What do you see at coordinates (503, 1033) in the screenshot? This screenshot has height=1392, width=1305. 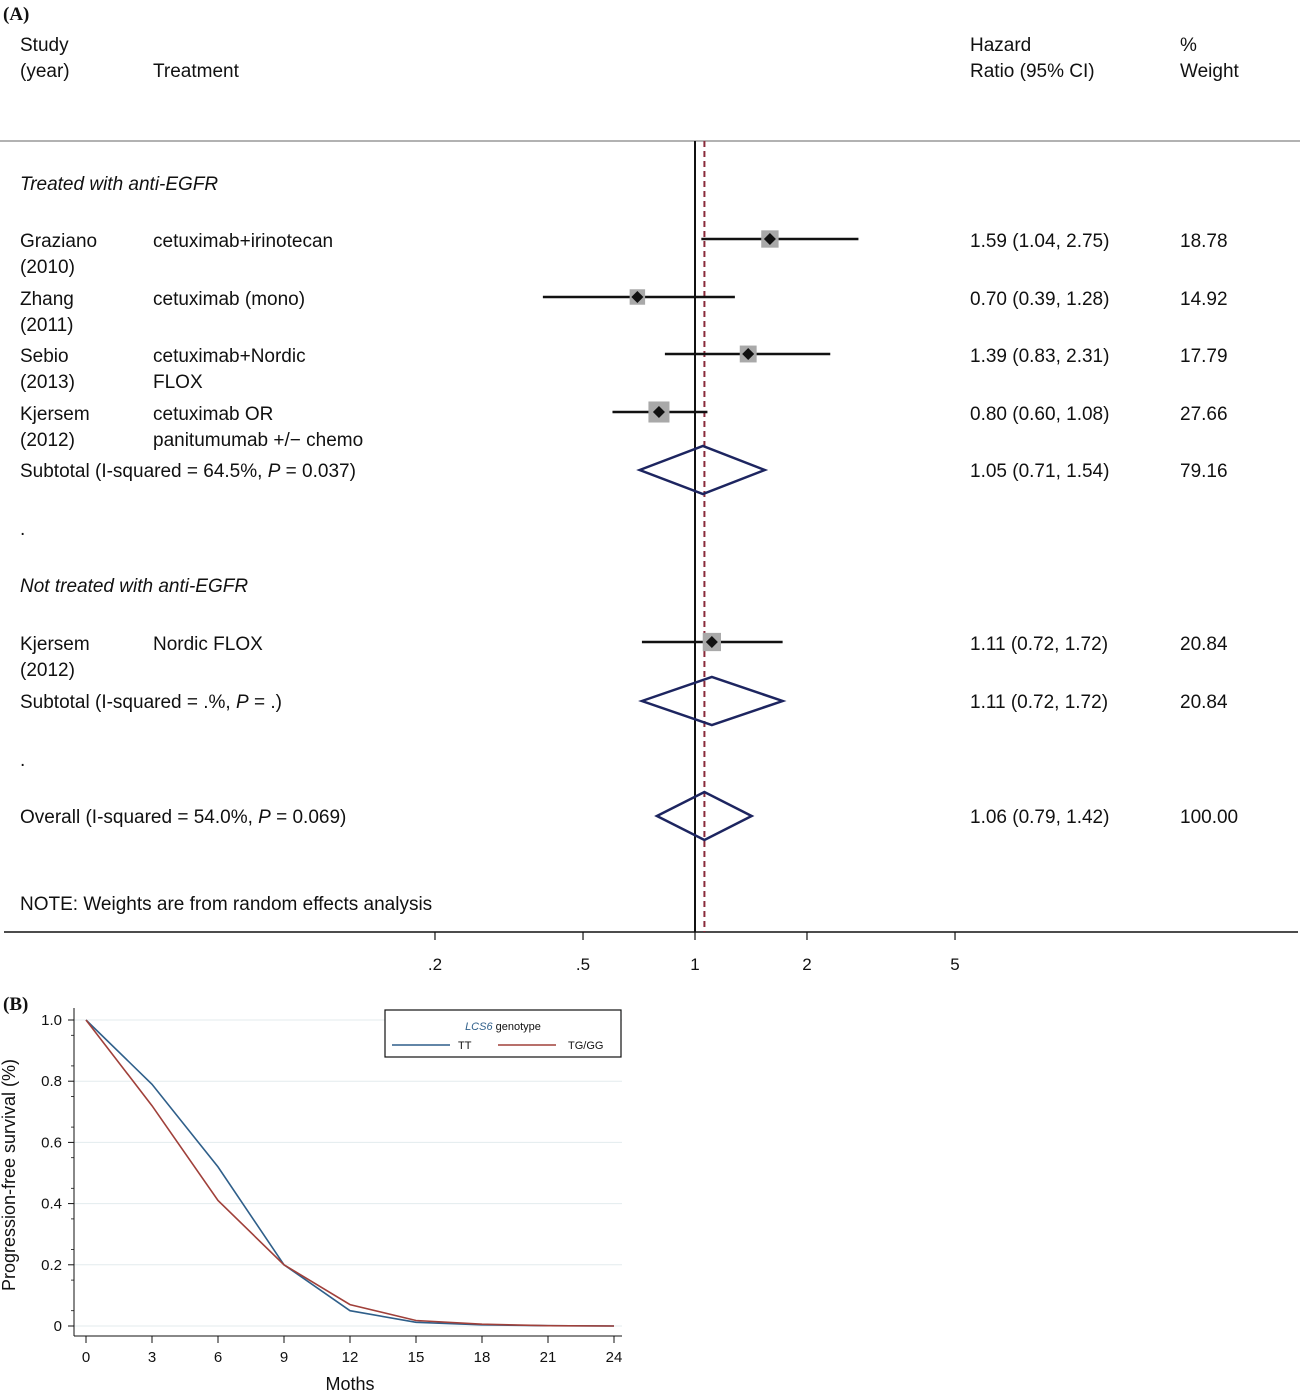 I see `km-legend-box` at bounding box center [503, 1033].